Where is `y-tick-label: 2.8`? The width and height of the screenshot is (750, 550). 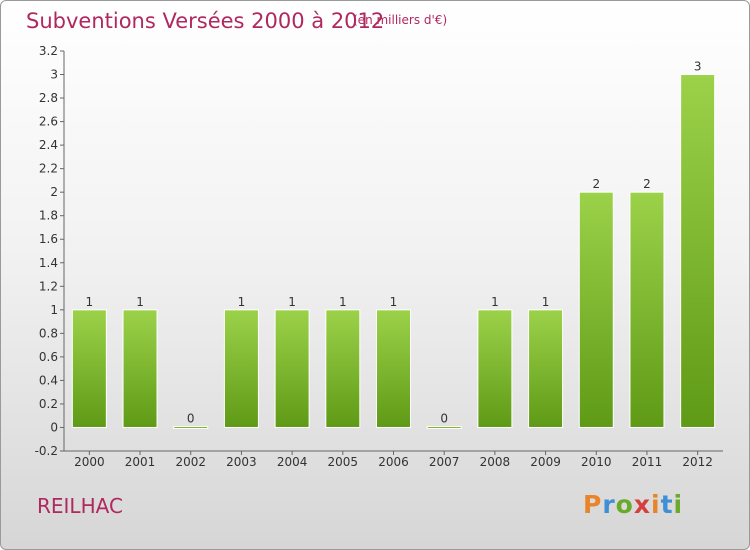
y-tick-label: 2.8 is located at coordinates (48, 98).